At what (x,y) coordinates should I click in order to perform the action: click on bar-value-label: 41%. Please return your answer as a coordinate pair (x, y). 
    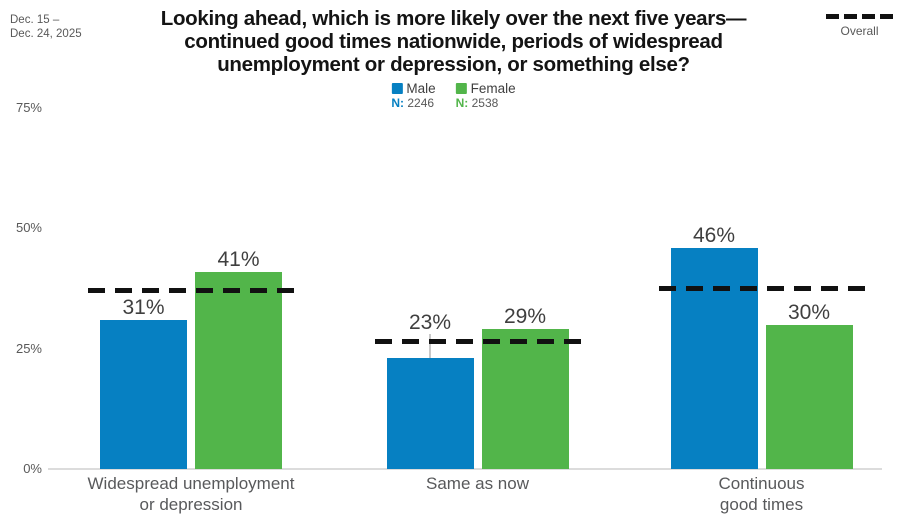
    Looking at the image, I should click on (238, 259).